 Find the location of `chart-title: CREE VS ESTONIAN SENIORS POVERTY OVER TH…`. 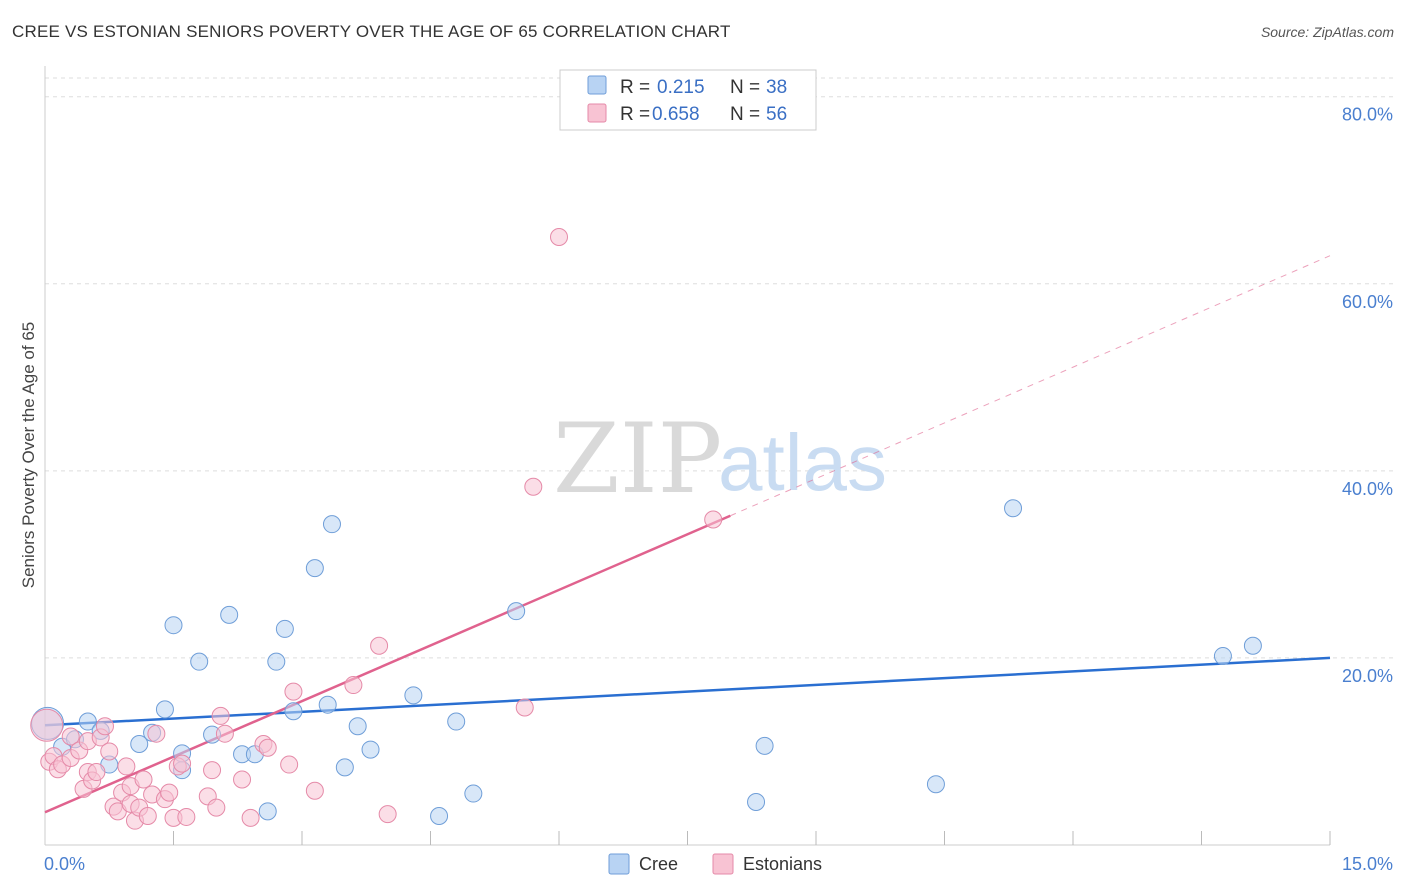

chart-title: CREE VS ESTONIAN SENIORS POVERTY OVER TH… is located at coordinates (371, 31).